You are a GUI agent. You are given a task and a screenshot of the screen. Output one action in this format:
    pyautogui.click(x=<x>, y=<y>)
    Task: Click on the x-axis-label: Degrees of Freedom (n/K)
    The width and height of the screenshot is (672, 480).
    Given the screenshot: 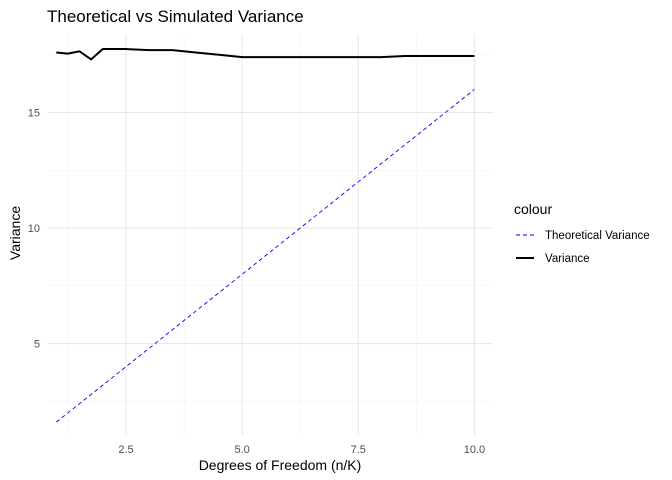 What is the action you would take?
    pyautogui.click(x=280, y=465)
    